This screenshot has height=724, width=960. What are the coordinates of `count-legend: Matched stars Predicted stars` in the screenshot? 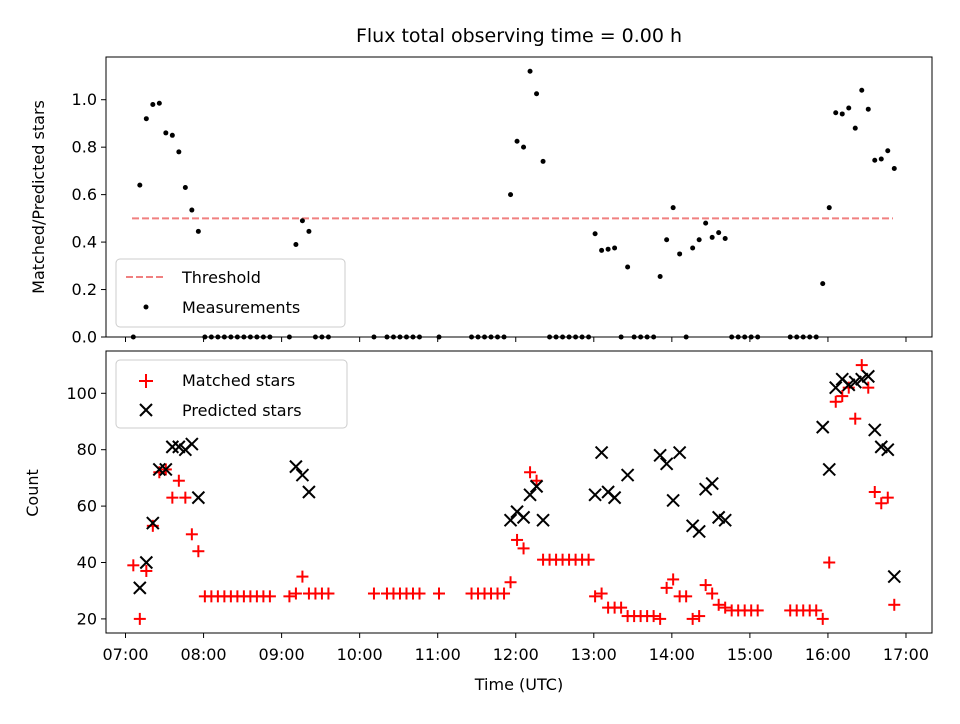 It's located at (231, 394).